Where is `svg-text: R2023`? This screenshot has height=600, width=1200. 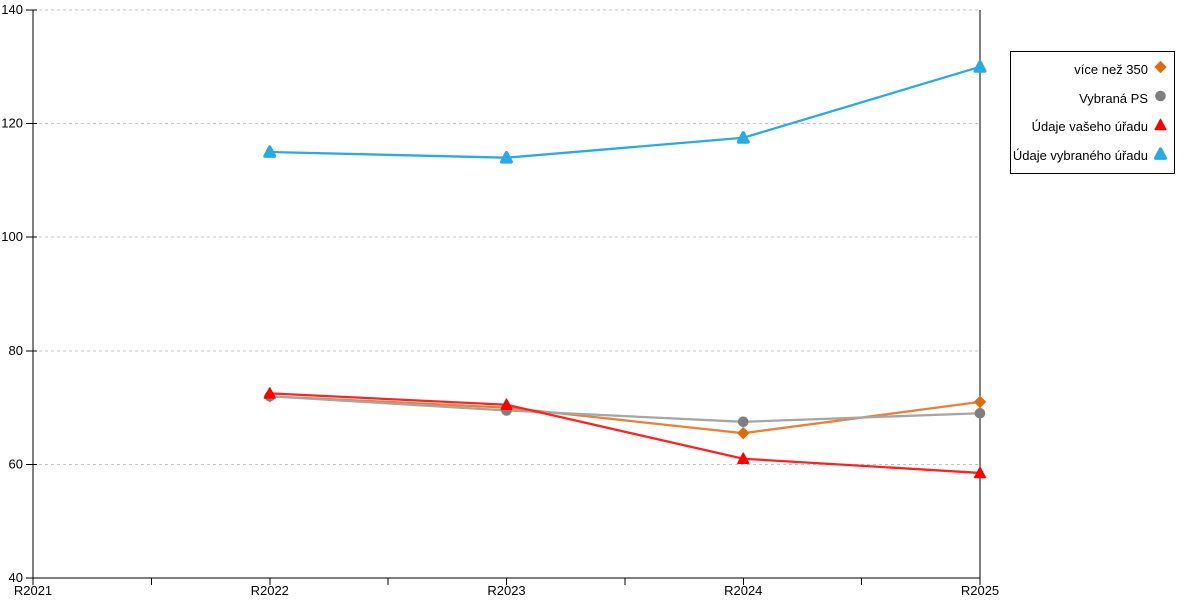 svg-text: R2023 is located at coordinates (506, 590).